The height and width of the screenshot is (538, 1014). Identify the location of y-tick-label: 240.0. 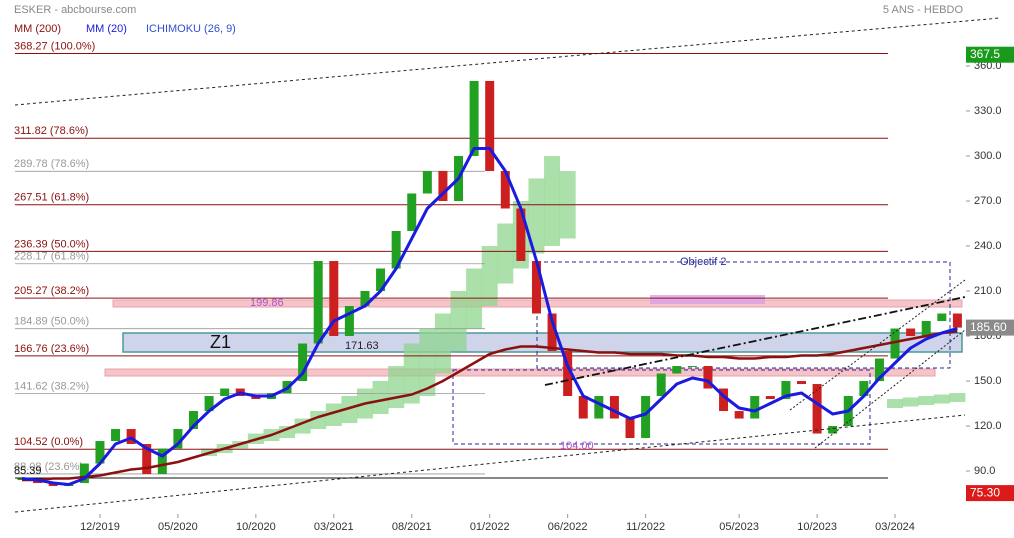
(988, 246).